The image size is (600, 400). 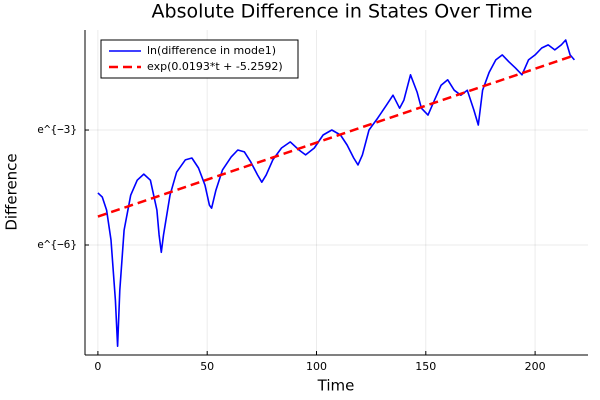 What do you see at coordinates (336, 386) in the screenshot?
I see `x-axis-label: Time` at bounding box center [336, 386].